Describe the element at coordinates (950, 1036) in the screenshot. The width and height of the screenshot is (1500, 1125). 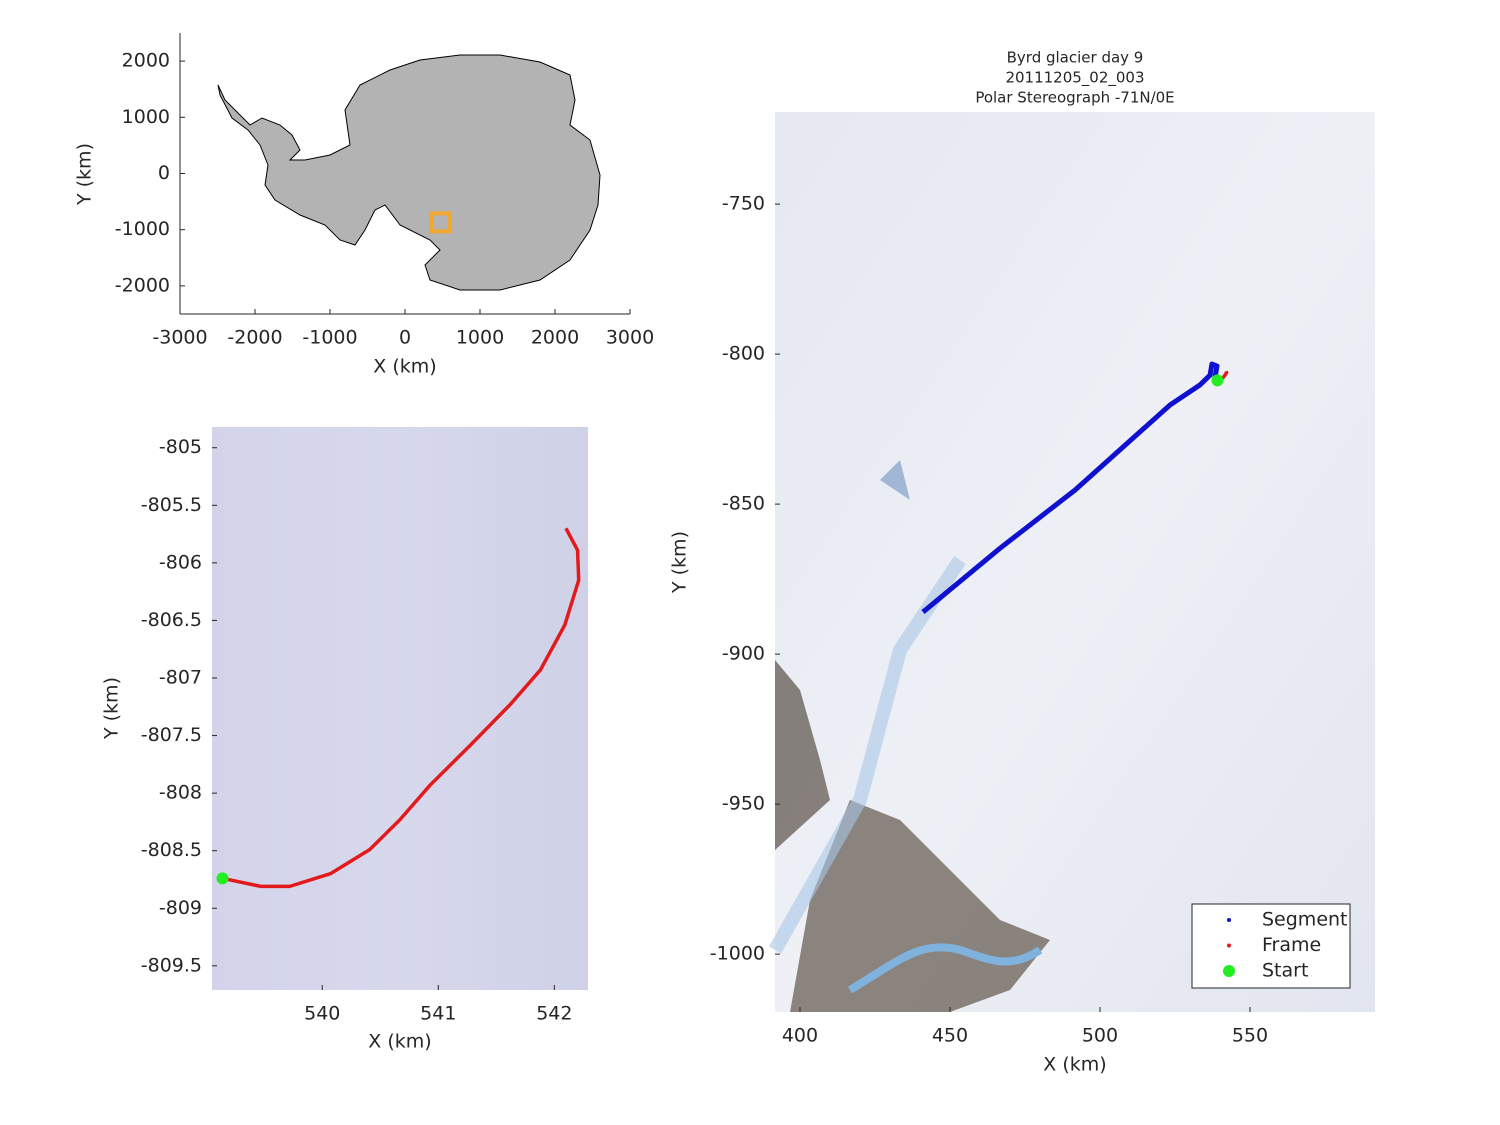
I see `x-tick-label: 450` at that location.